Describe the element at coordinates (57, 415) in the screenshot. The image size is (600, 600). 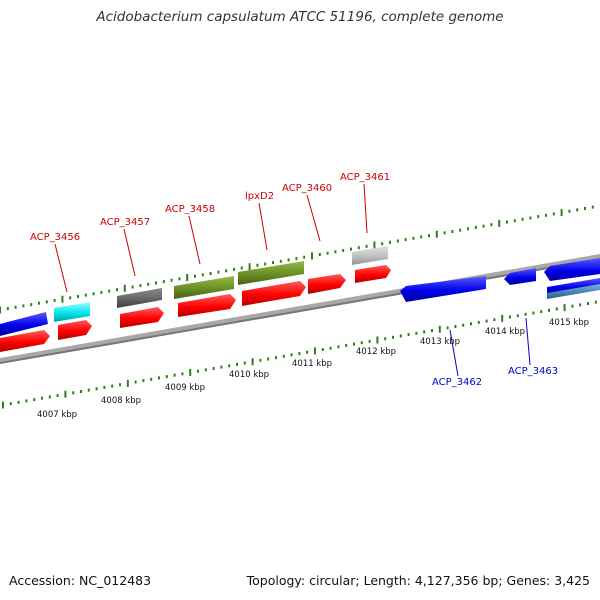
I see `scale-label: 4007 kbp` at that location.